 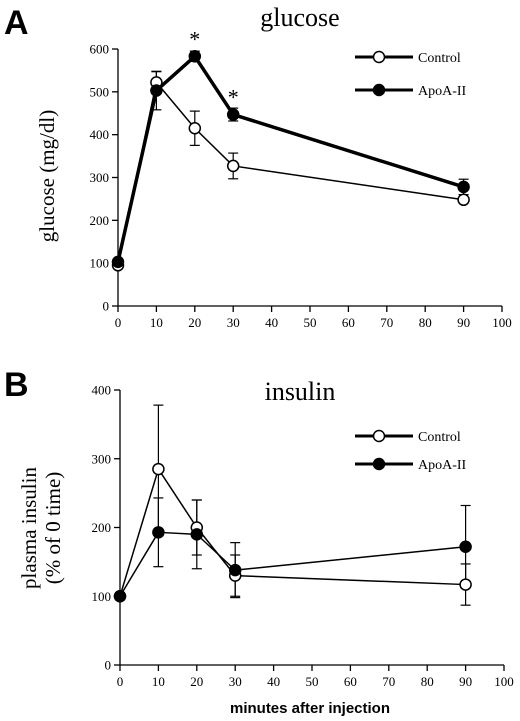 I want to click on panel-b-x-tick-label: 40, so click(x=273, y=681).